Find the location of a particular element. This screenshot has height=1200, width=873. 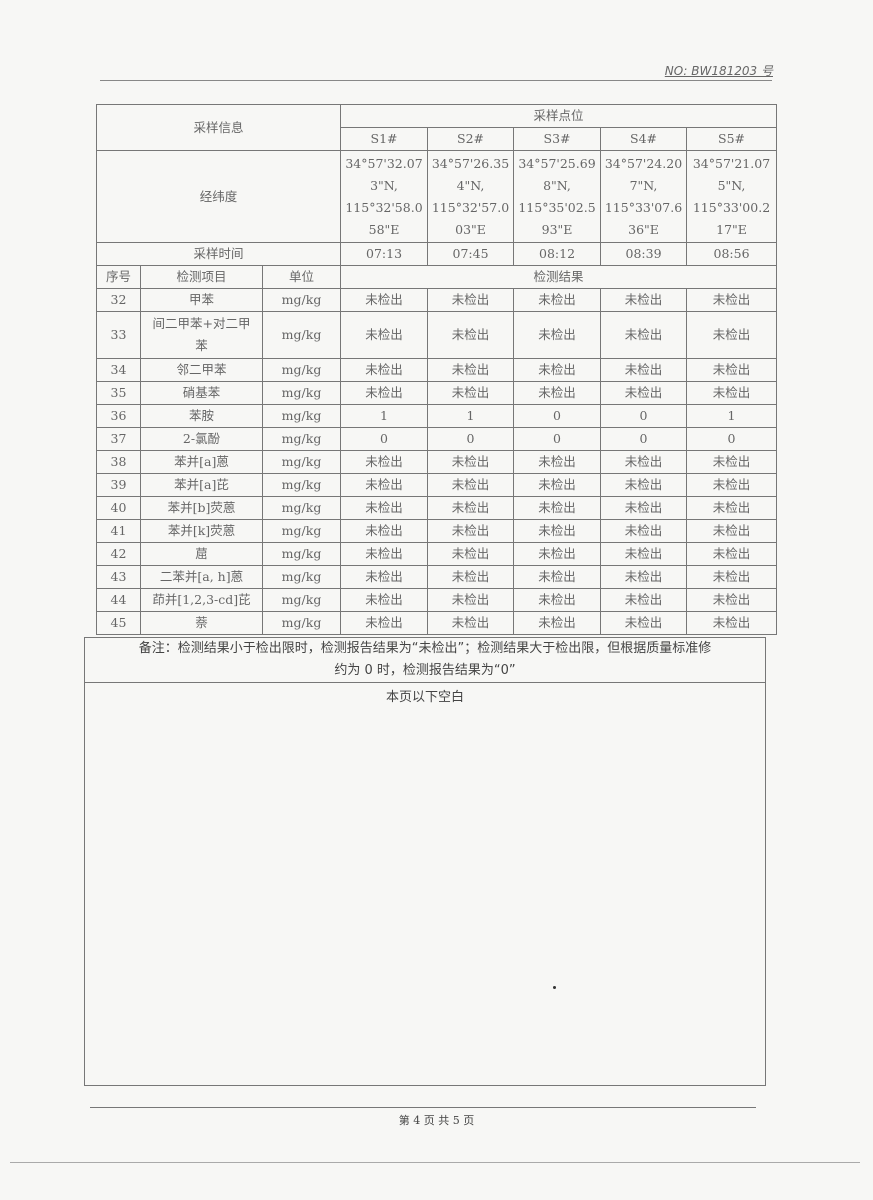

sampling-points-label: 采样点位 is located at coordinates (559, 116).